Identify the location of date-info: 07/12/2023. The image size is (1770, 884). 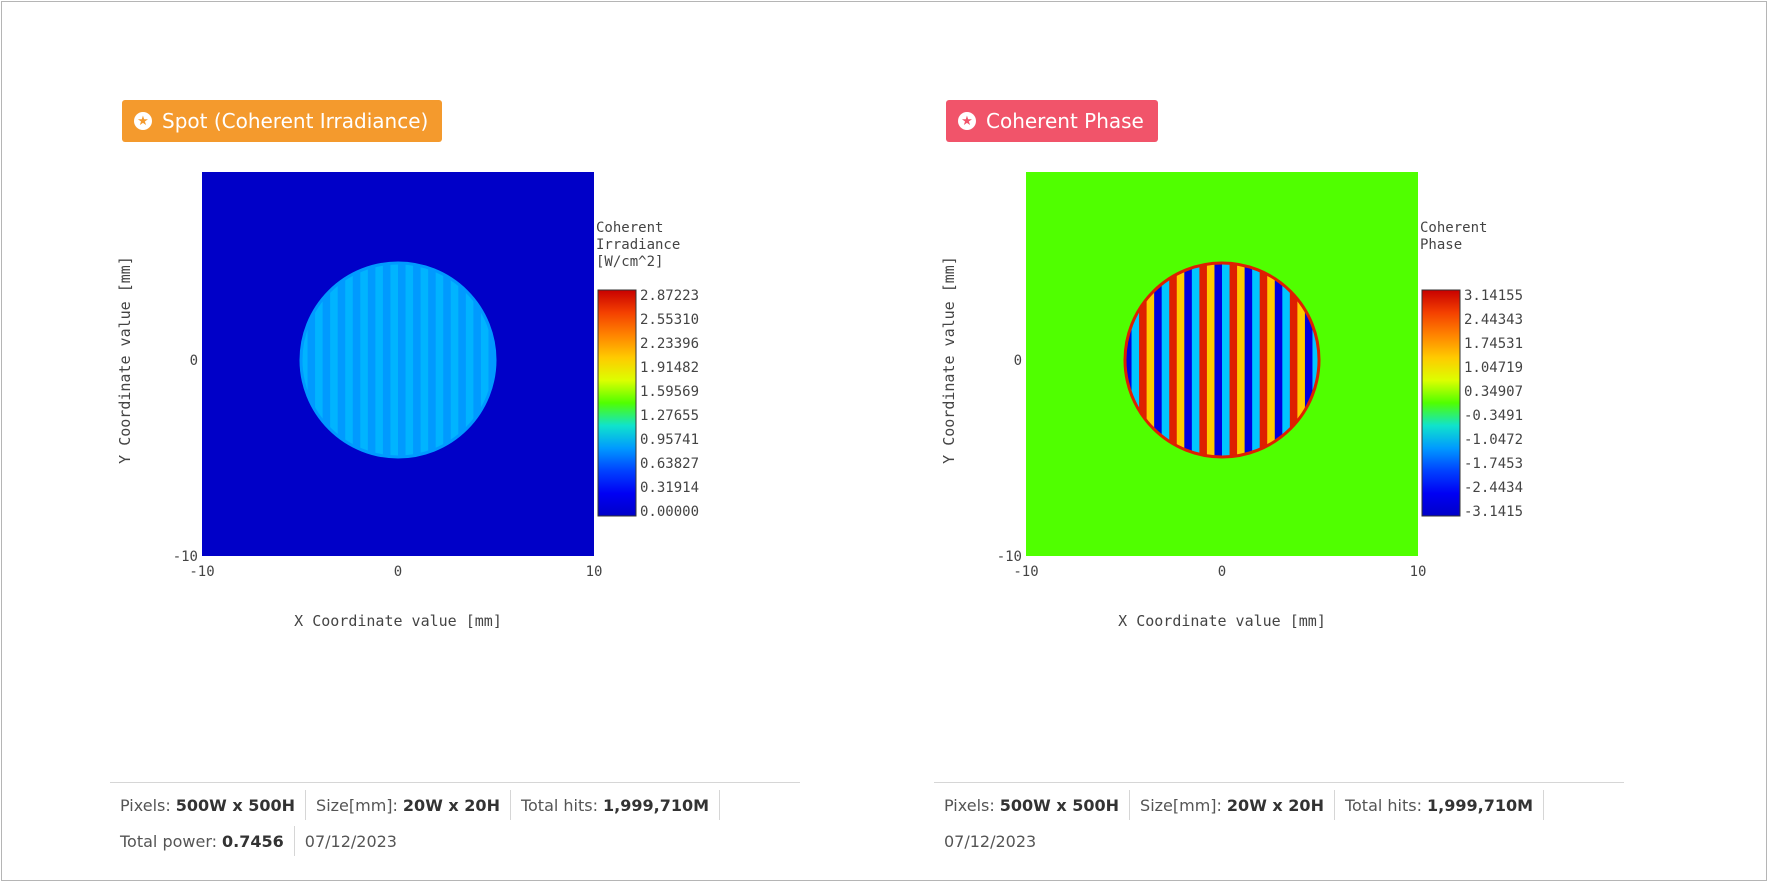
(990, 841).